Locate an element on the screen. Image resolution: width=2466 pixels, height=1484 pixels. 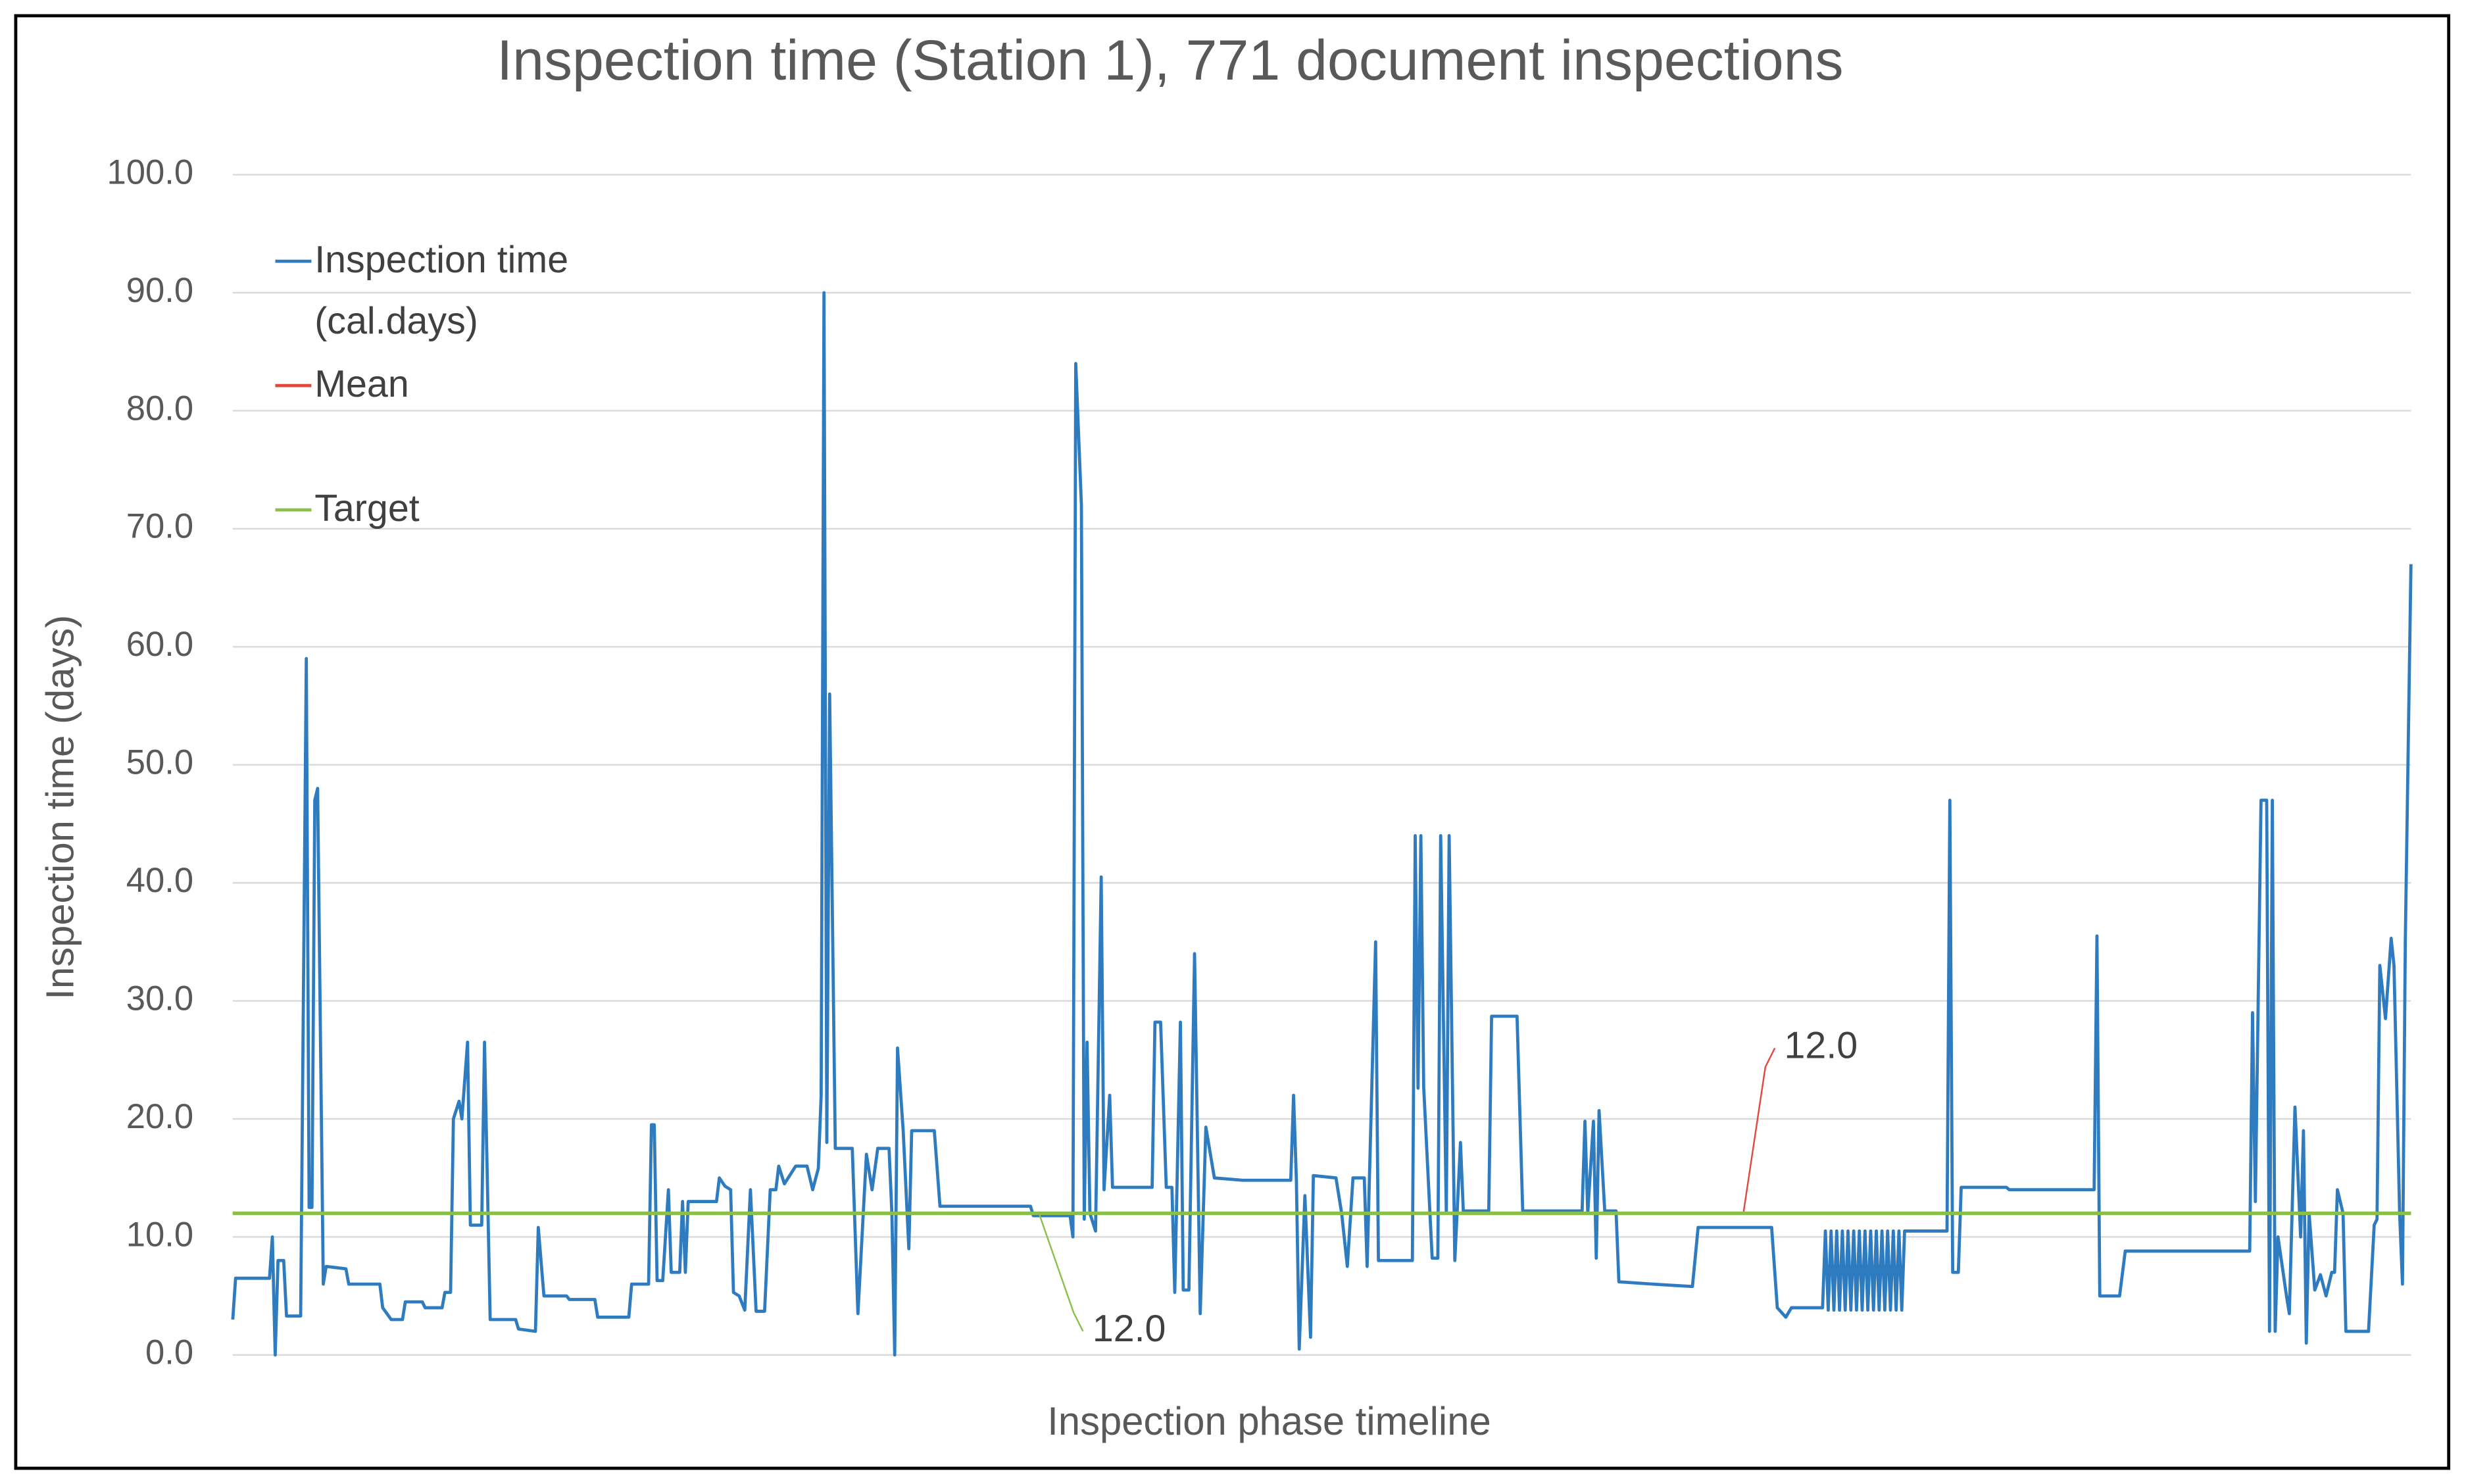
y-axis-label: Inspection time (days) is located at coordinates (59, 807).